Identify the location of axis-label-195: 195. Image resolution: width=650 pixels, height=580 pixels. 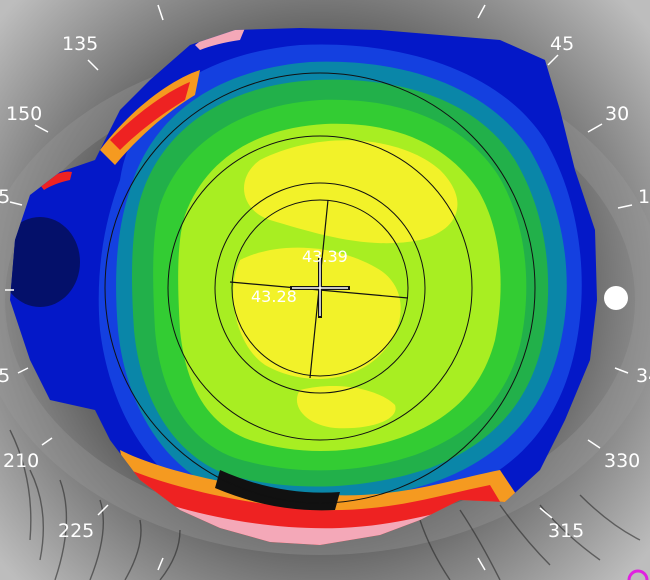
(5, 376).